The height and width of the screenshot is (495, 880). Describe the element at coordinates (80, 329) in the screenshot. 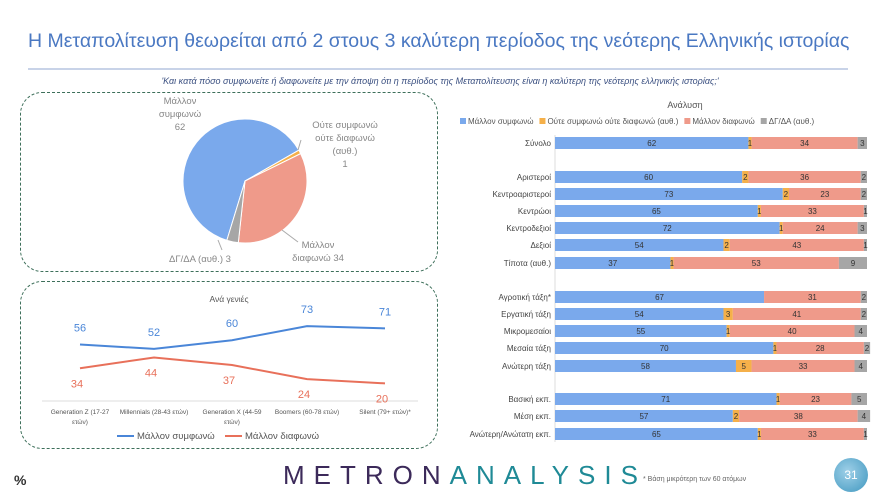

I see `data-label: 56` at that location.